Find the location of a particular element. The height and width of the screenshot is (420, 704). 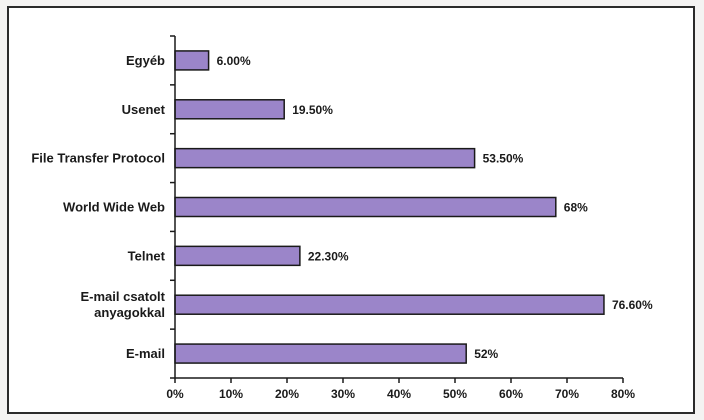

x-tick-label: 40% is located at coordinates (399, 394).